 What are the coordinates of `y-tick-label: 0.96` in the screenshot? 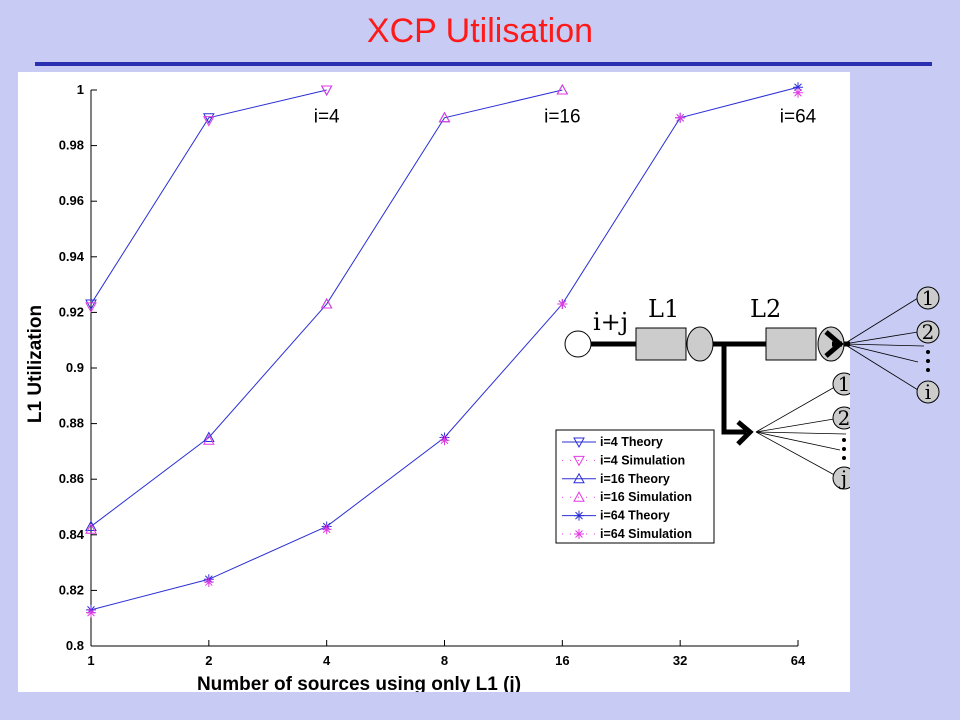 It's located at (71, 200).